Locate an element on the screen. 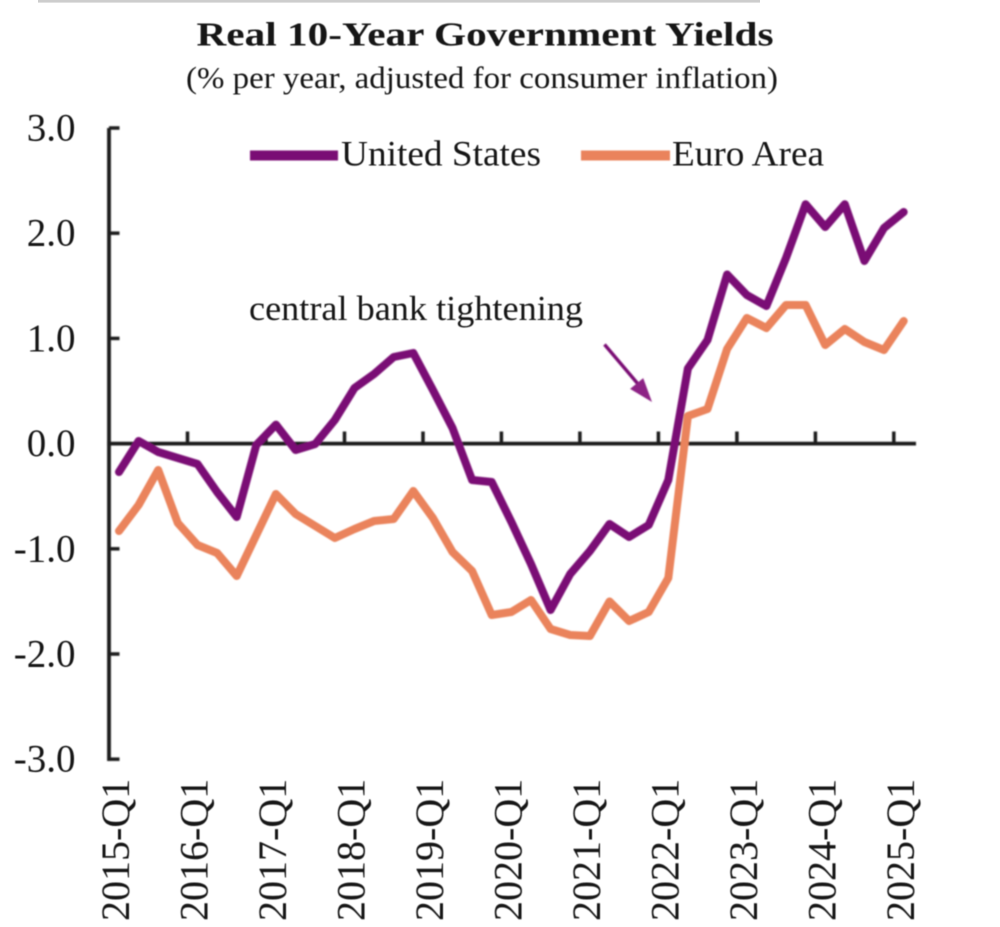  svg-text: -2.0 is located at coordinates (45, 654).